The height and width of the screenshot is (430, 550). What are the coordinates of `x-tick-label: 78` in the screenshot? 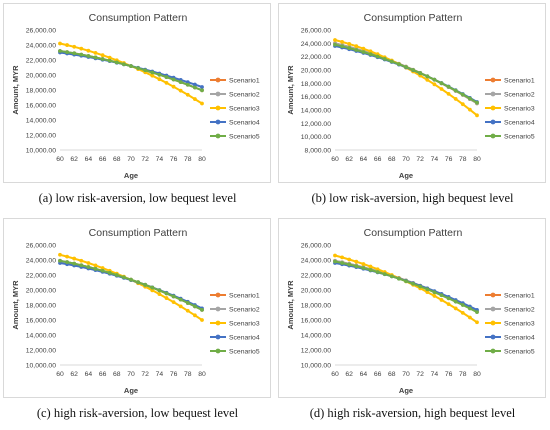 It's located at (188, 159).